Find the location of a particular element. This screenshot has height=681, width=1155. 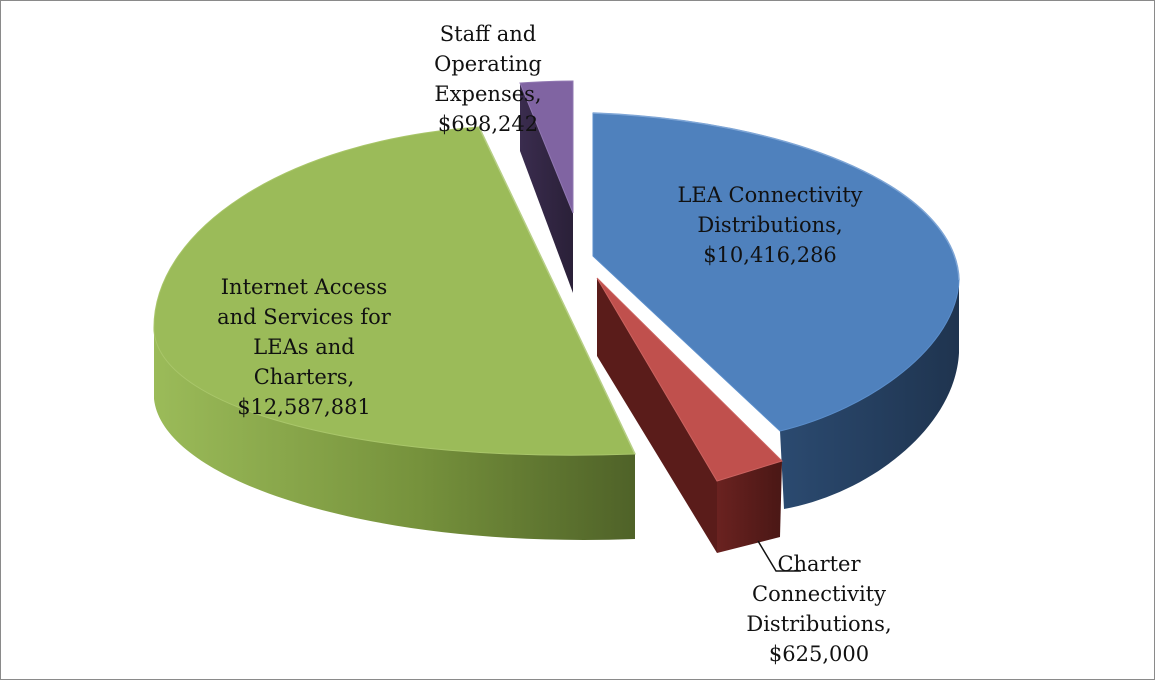

slice-charter-connectivity is located at coordinates (689, 415).